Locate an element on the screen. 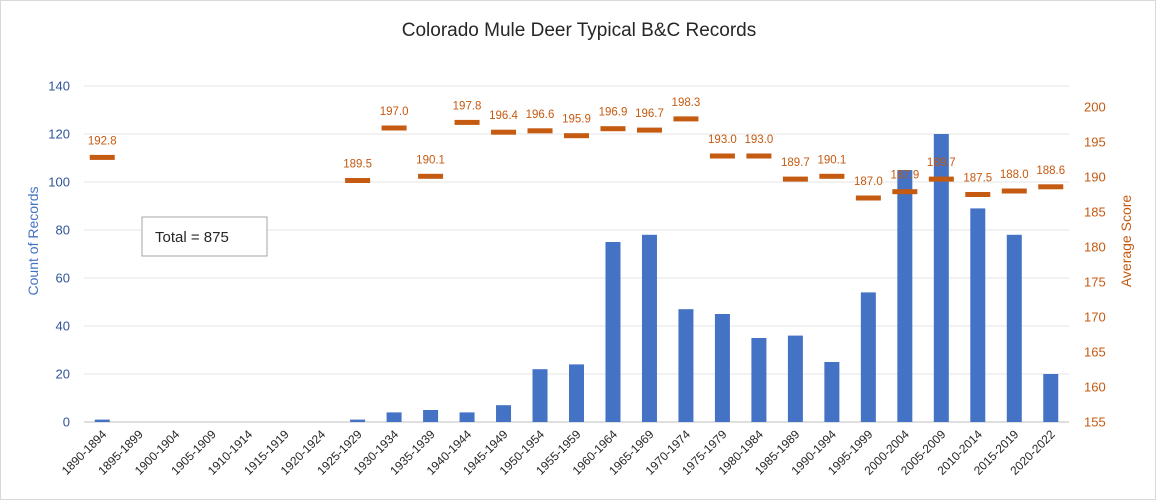 This screenshot has width=1156, height=501. left-axis-ticks: 0 20 40 60 80 100 120 140 is located at coordinates (59, 254).